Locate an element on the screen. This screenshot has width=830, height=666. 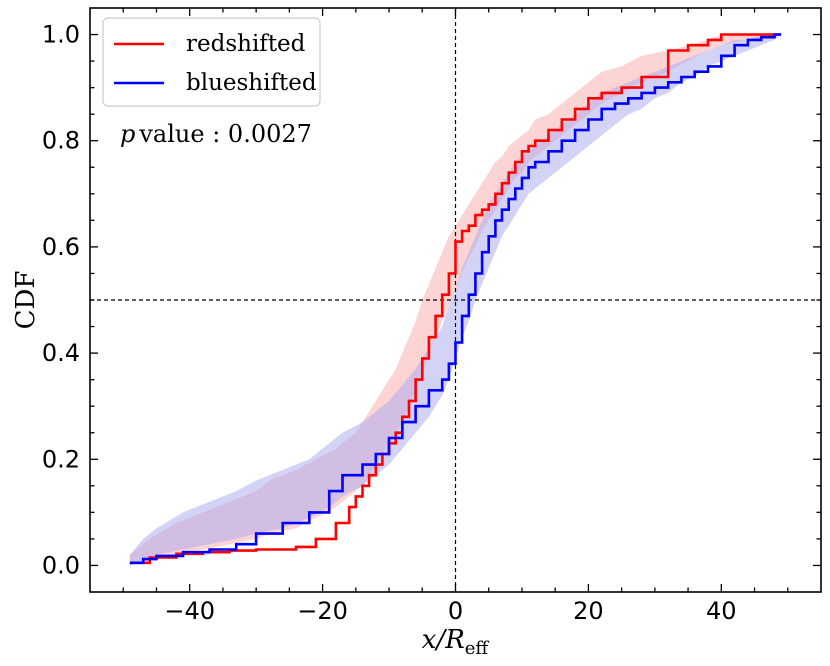
x-axis-label-main: x/R is located at coordinates (443, 640).